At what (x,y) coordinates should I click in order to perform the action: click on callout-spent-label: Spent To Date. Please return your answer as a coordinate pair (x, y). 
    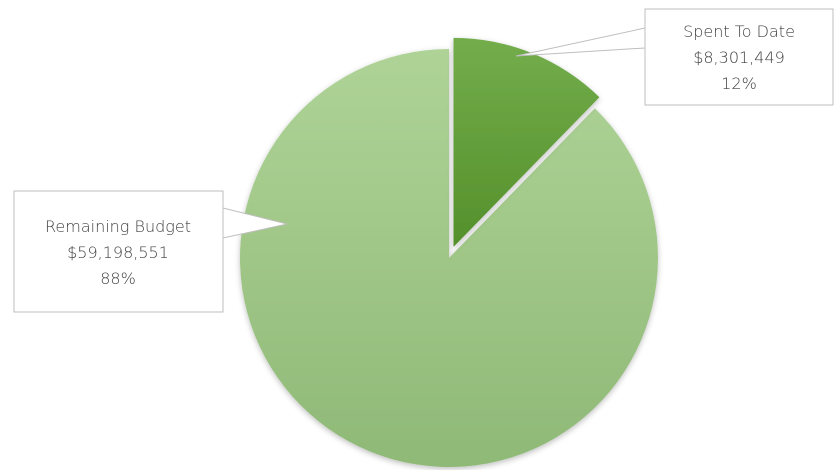
    Looking at the image, I should click on (739, 31).